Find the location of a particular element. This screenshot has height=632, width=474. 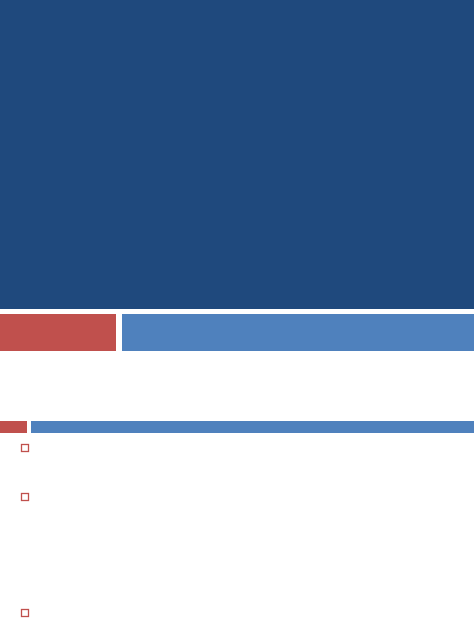

section-bar-blue is located at coordinates (252, 427).